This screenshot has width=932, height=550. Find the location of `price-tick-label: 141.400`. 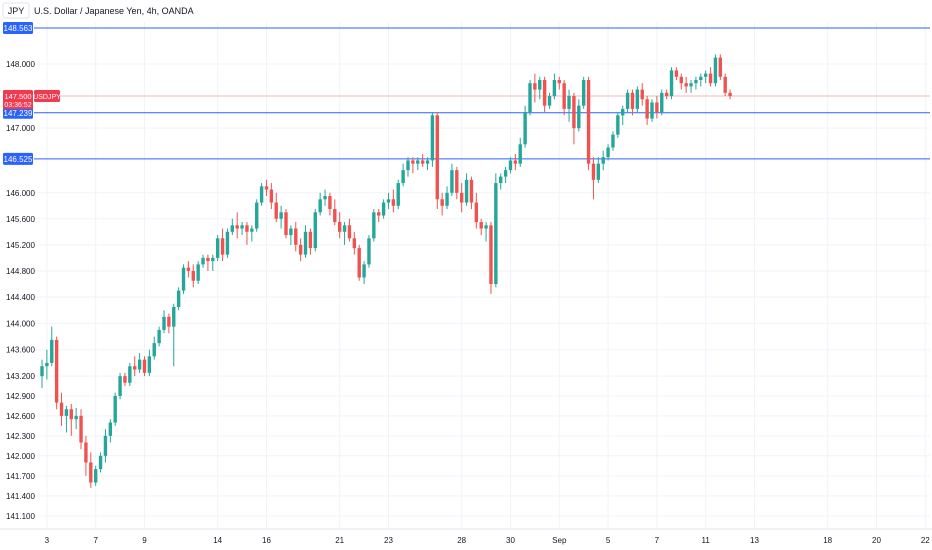

price-tick-label: 141.400 is located at coordinates (20, 496).